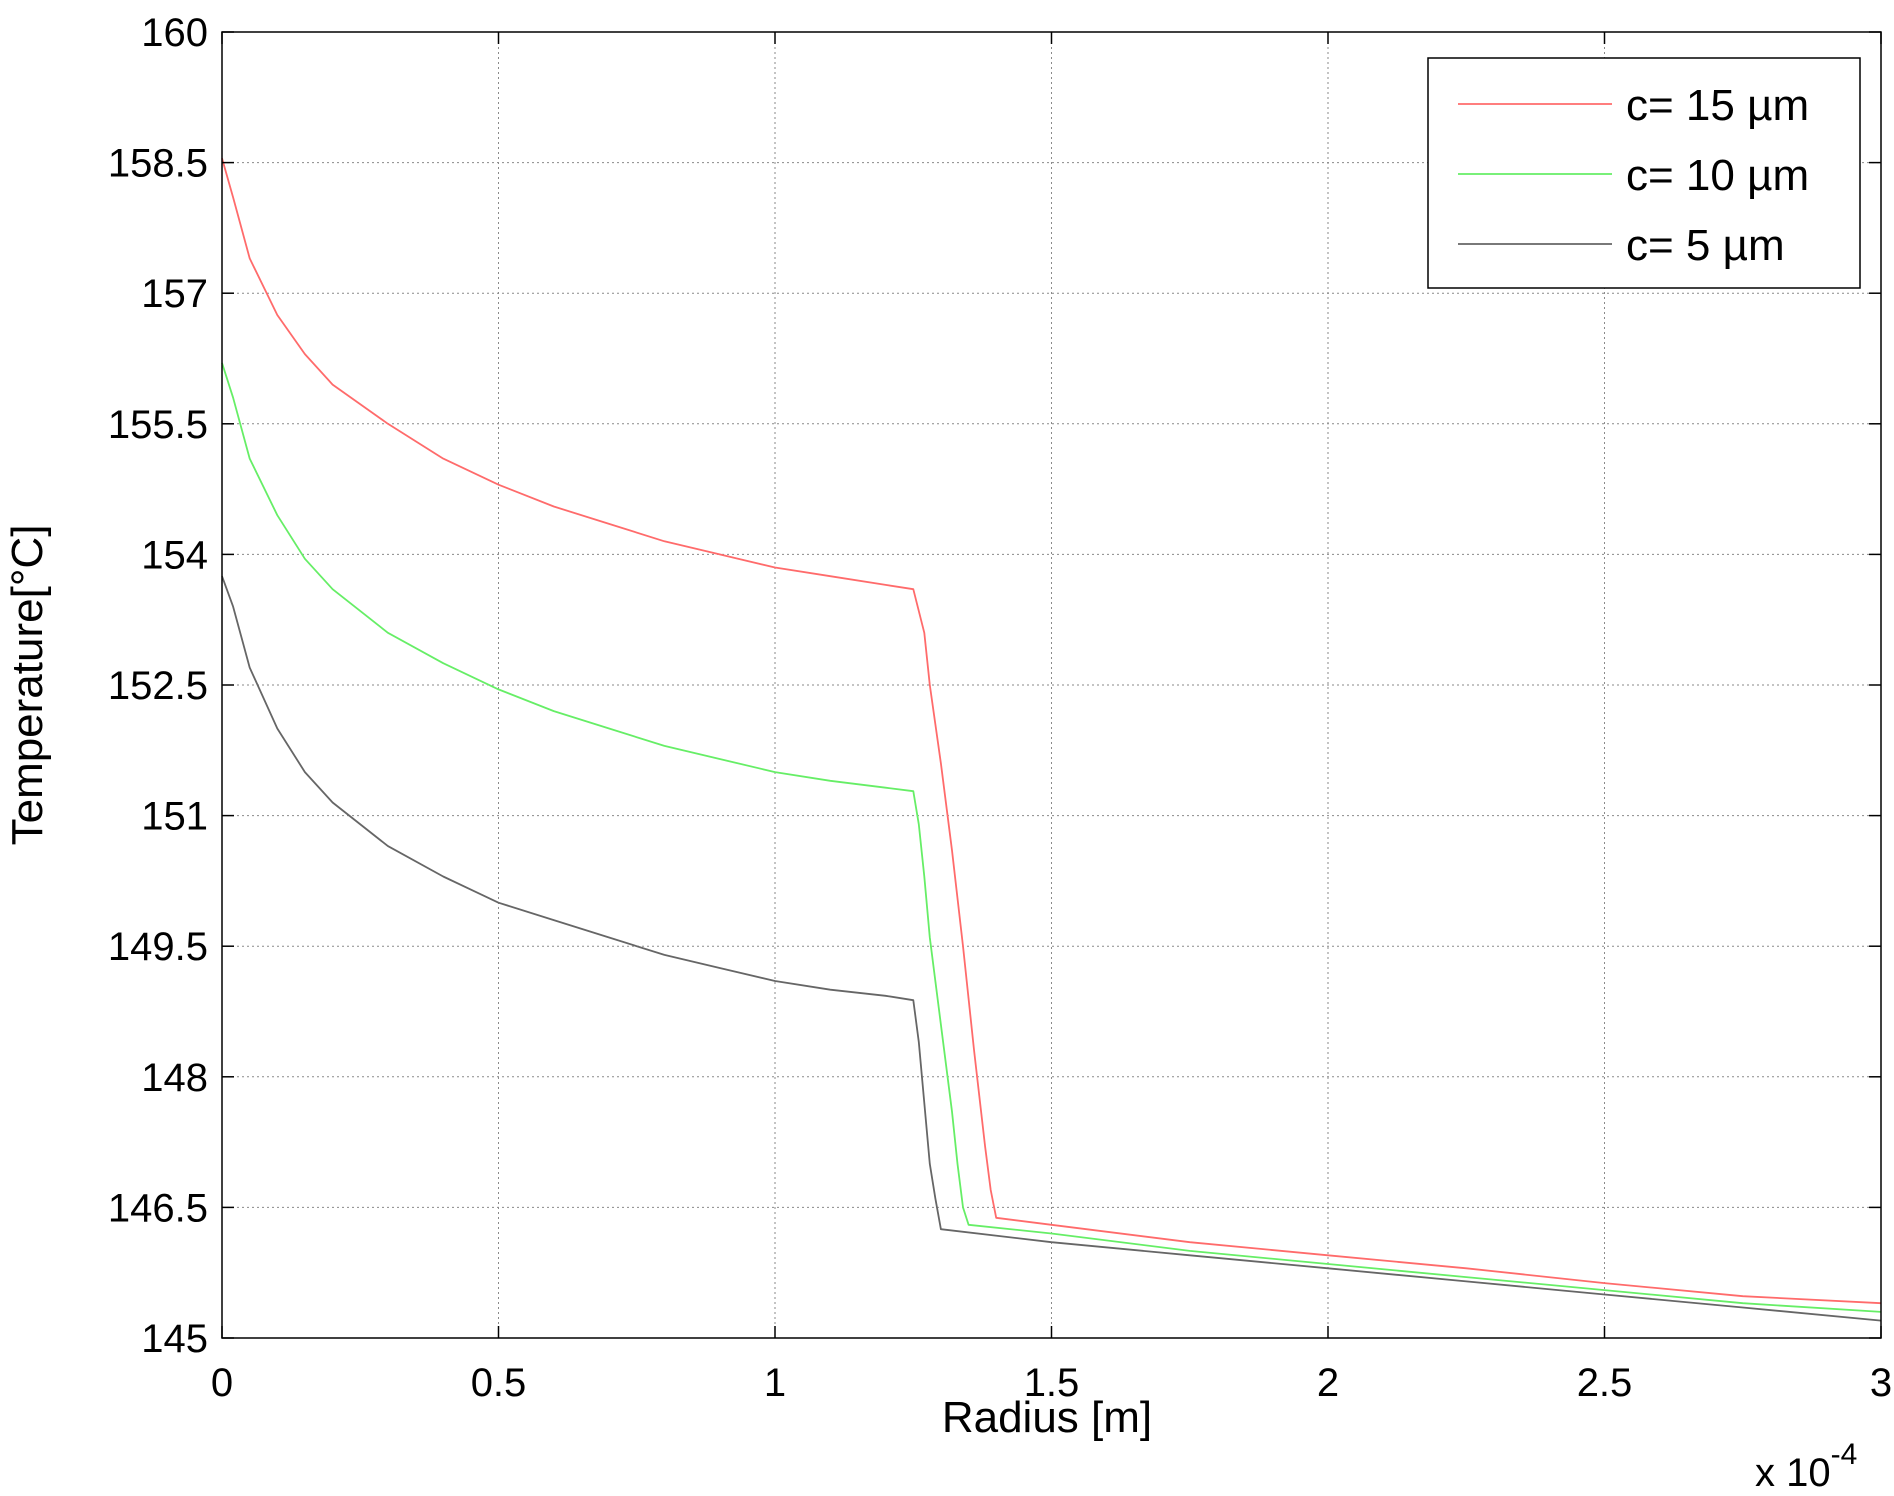 This screenshot has width=1894, height=1496. Describe the element at coordinates (1717, 175) in the screenshot. I see `legend-label: c= 10 µm` at that location.